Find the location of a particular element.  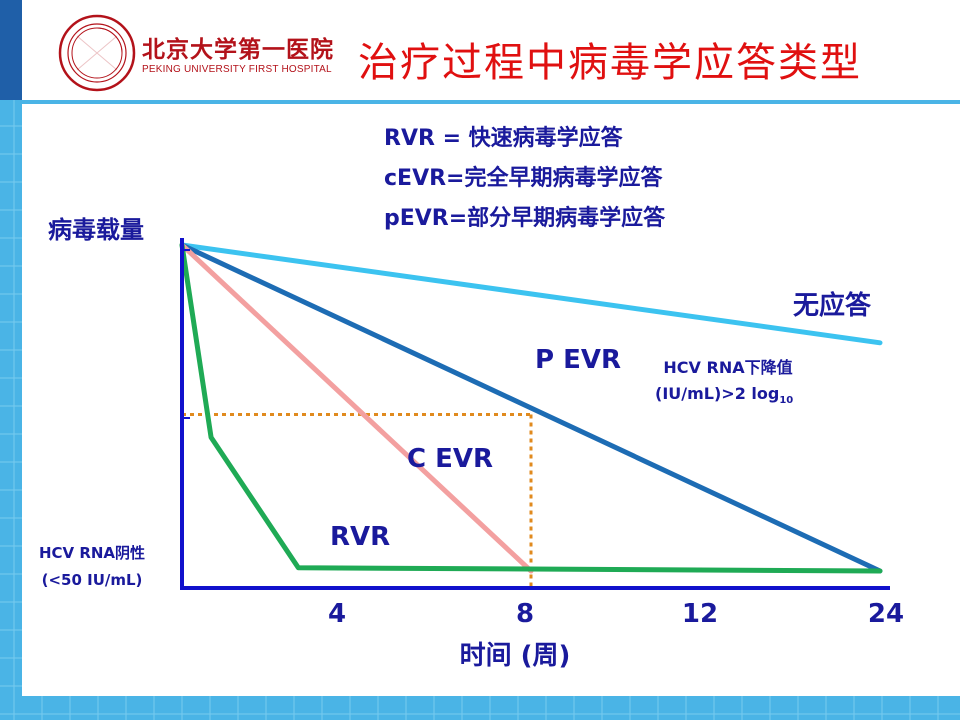

legend-rvr: RVR = 快速病毒学应答 is located at coordinates (503, 138).